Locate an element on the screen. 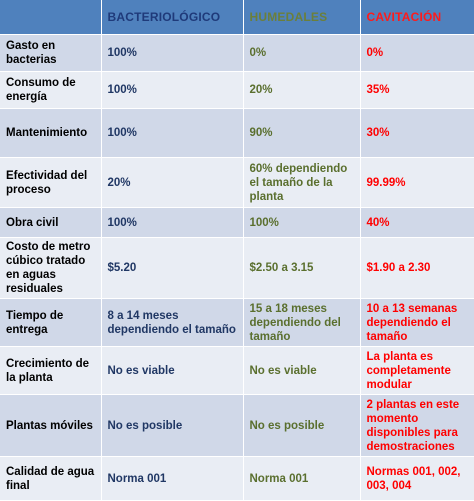  cell-cavitacion: 40% is located at coordinates (417, 222).